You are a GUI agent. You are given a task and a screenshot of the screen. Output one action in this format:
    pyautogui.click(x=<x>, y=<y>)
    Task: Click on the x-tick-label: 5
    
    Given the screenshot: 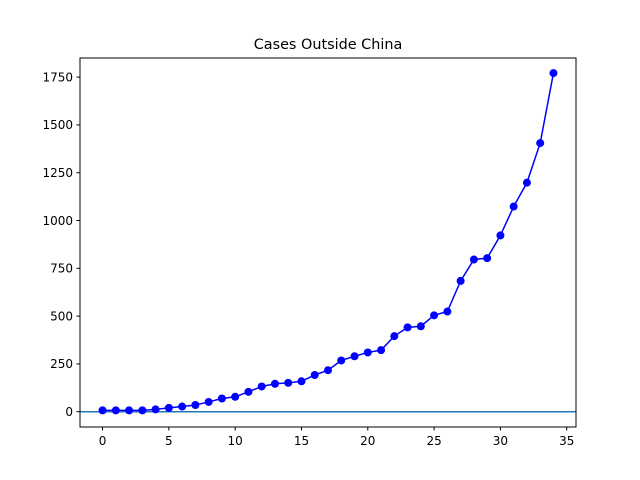 What is the action you would take?
    pyautogui.click(x=169, y=441)
    